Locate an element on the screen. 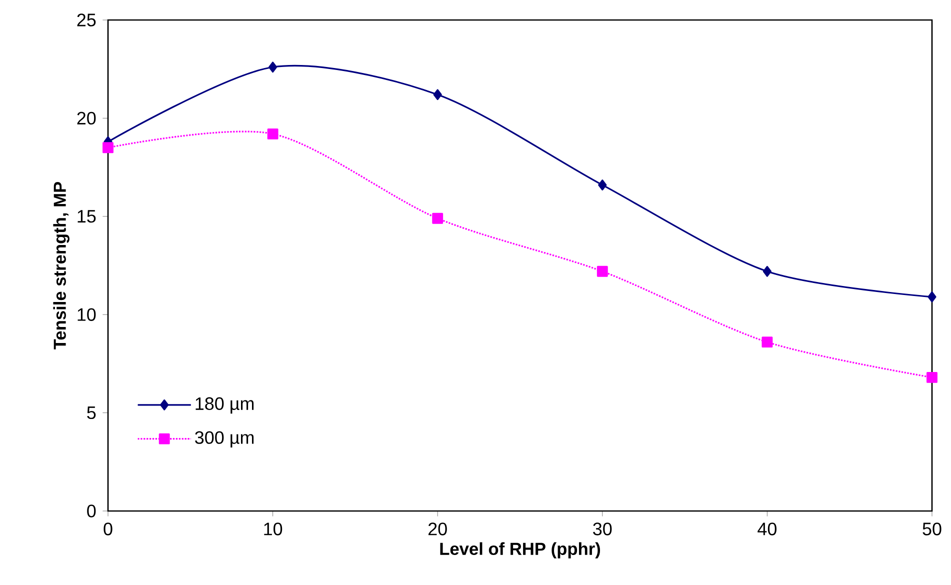  x-tick-label: 10 is located at coordinates (273, 529).